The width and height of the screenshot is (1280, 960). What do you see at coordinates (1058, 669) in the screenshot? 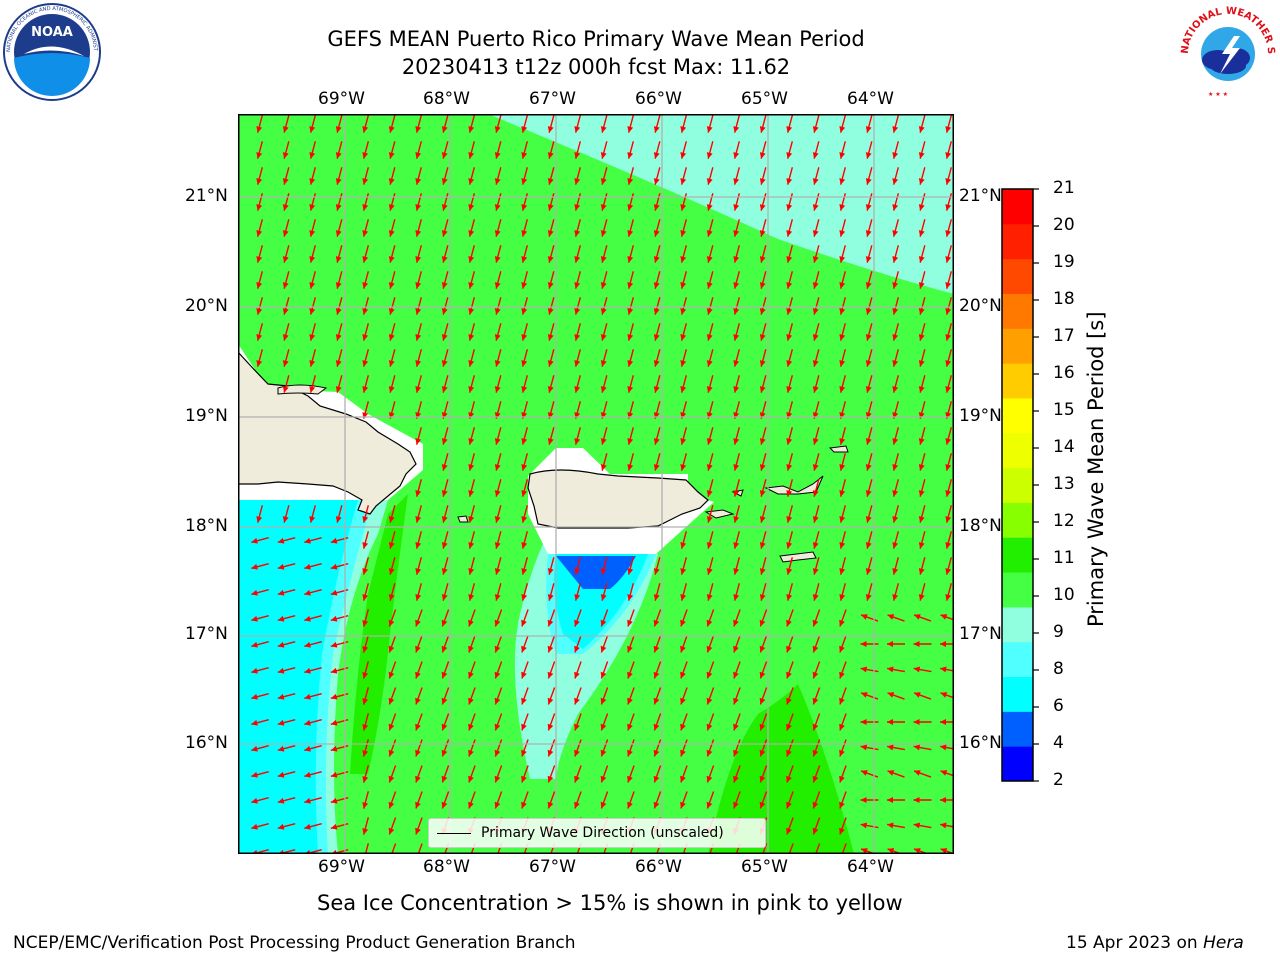
I see `colorbar-tick-label: 8` at bounding box center [1058, 669].